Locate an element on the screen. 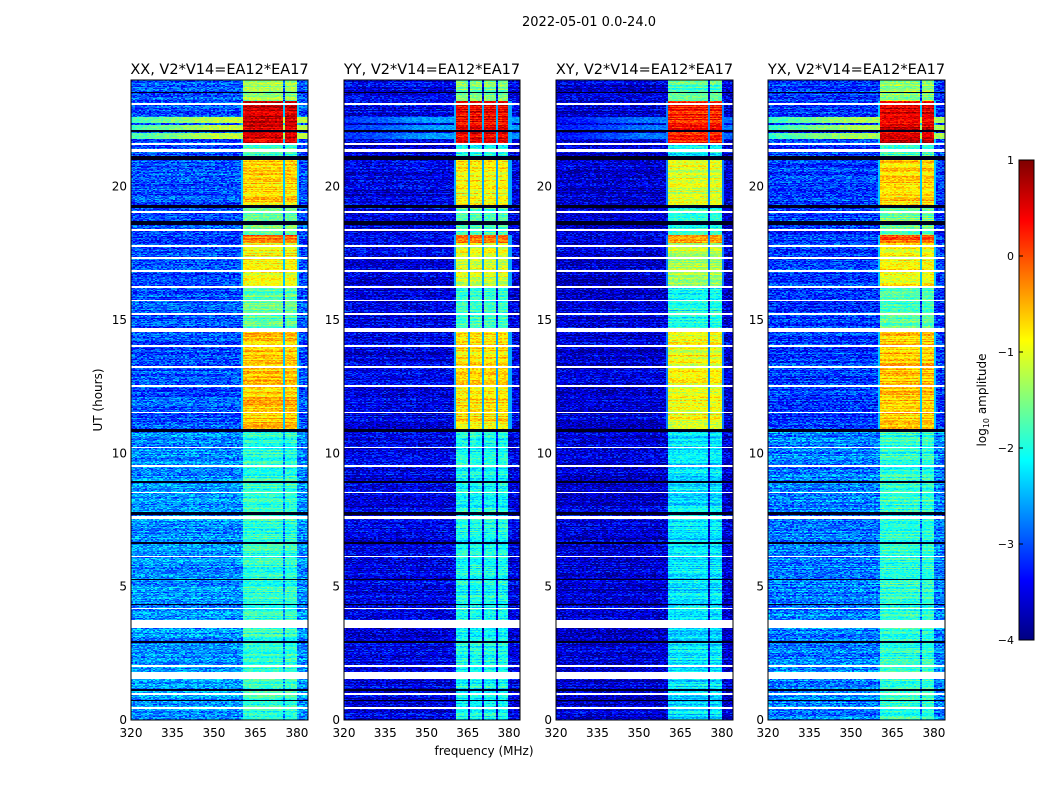 This screenshot has width=1050, height=800. colorbar-frame is located at coordinates (1026, 400).